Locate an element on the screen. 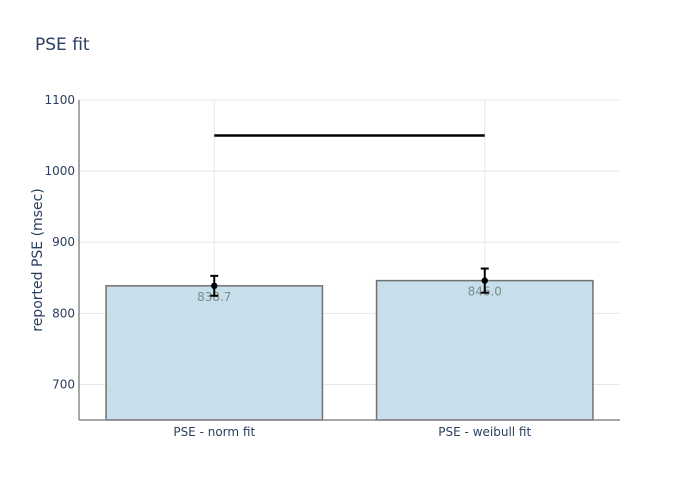  y-tick-label: 1000 is located at coordinates (59, 171).